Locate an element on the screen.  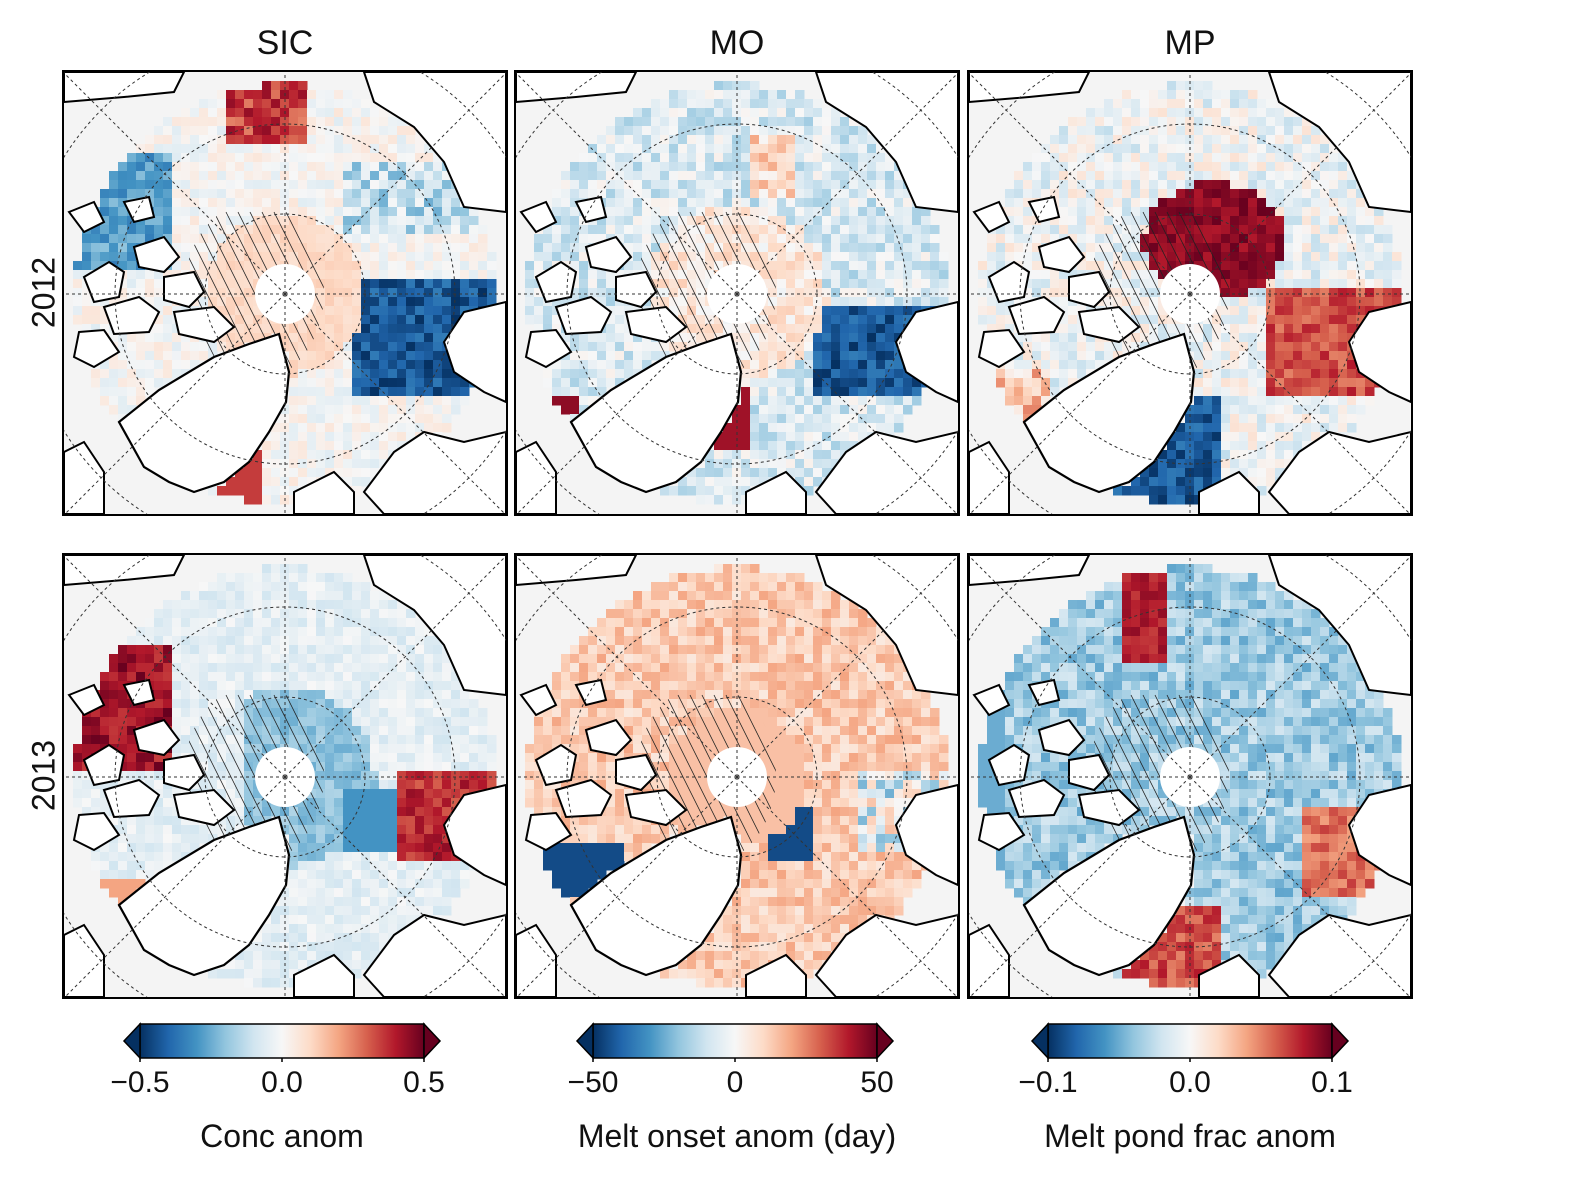
map-panel-2013-mo is located at coordinates (737, 776).